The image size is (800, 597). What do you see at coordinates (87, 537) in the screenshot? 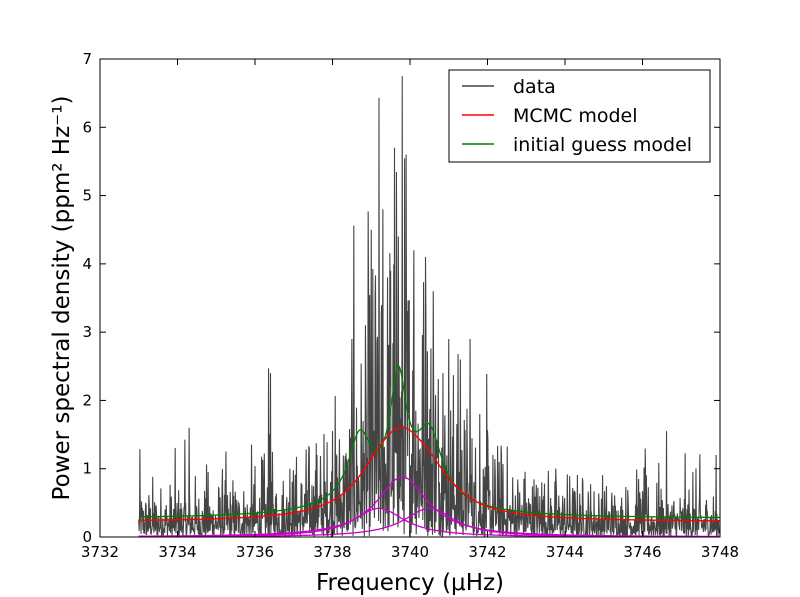
I see `y-tick-label: 0` at bounding box center [87, 537].